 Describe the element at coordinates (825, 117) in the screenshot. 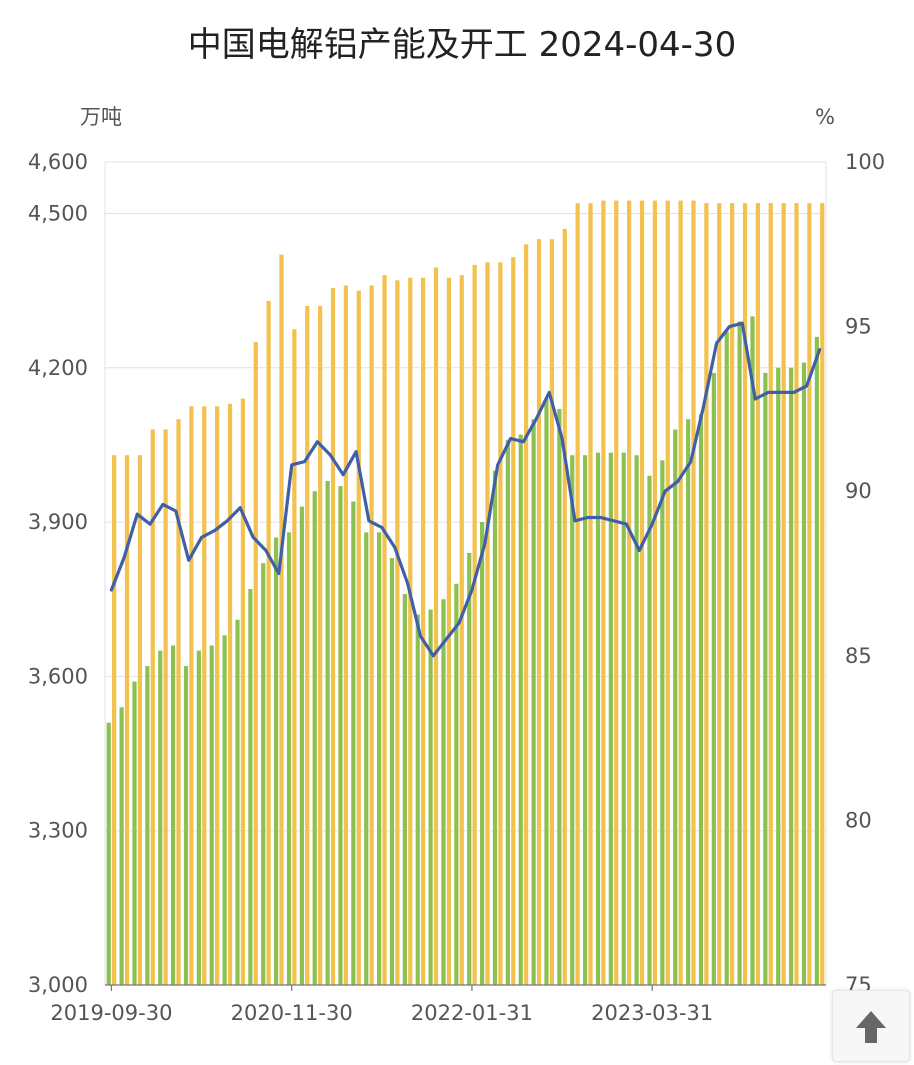

I see `right-axis-unit: %` at that location.